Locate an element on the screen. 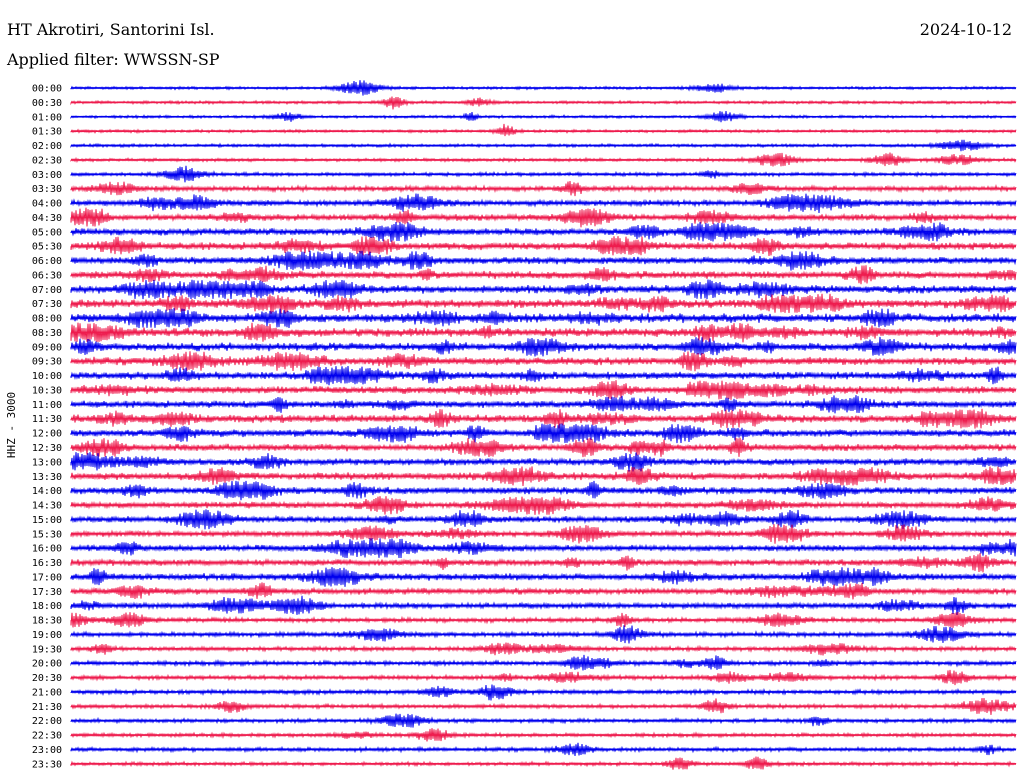  time-tick-label: 10:30 is located at coordinates (47, 390).